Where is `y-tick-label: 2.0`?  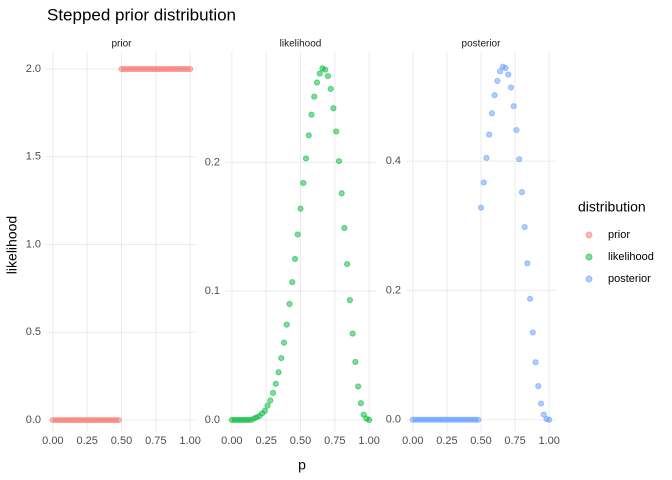 y-tick-label: 2.0 is located at coordinates (33, 69).